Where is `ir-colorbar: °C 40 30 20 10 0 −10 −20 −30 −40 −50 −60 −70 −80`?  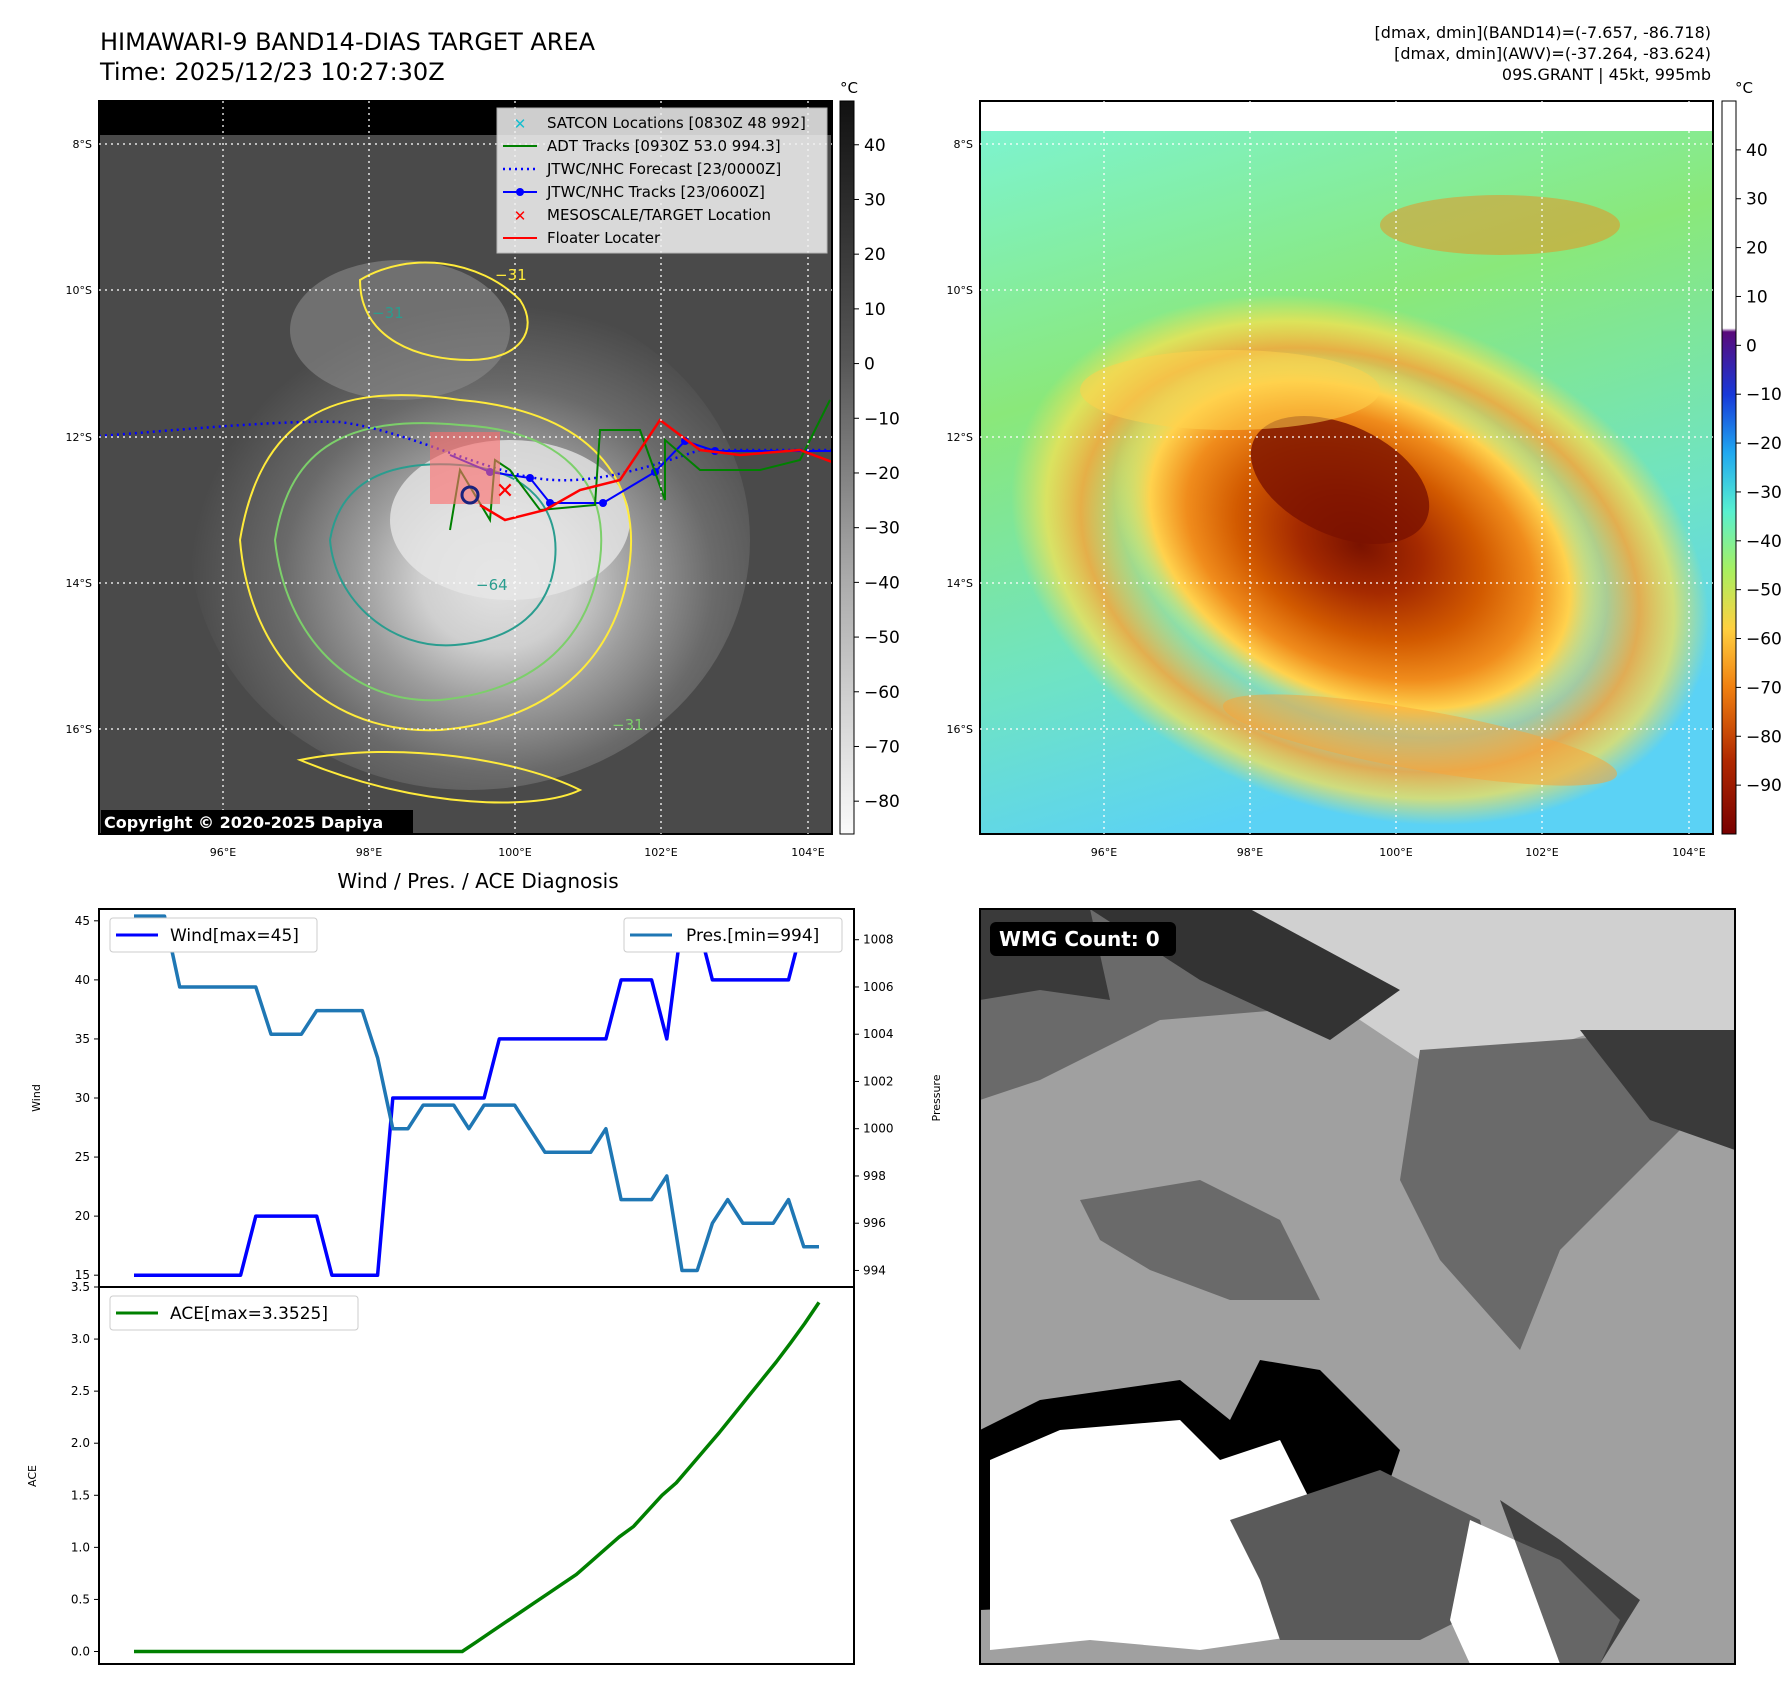 ir-colorbar: °C 40 30 20 10 0 −10 −20 −30 −40 −50 −60 −70 −80 is located at coordinates (869, 457).